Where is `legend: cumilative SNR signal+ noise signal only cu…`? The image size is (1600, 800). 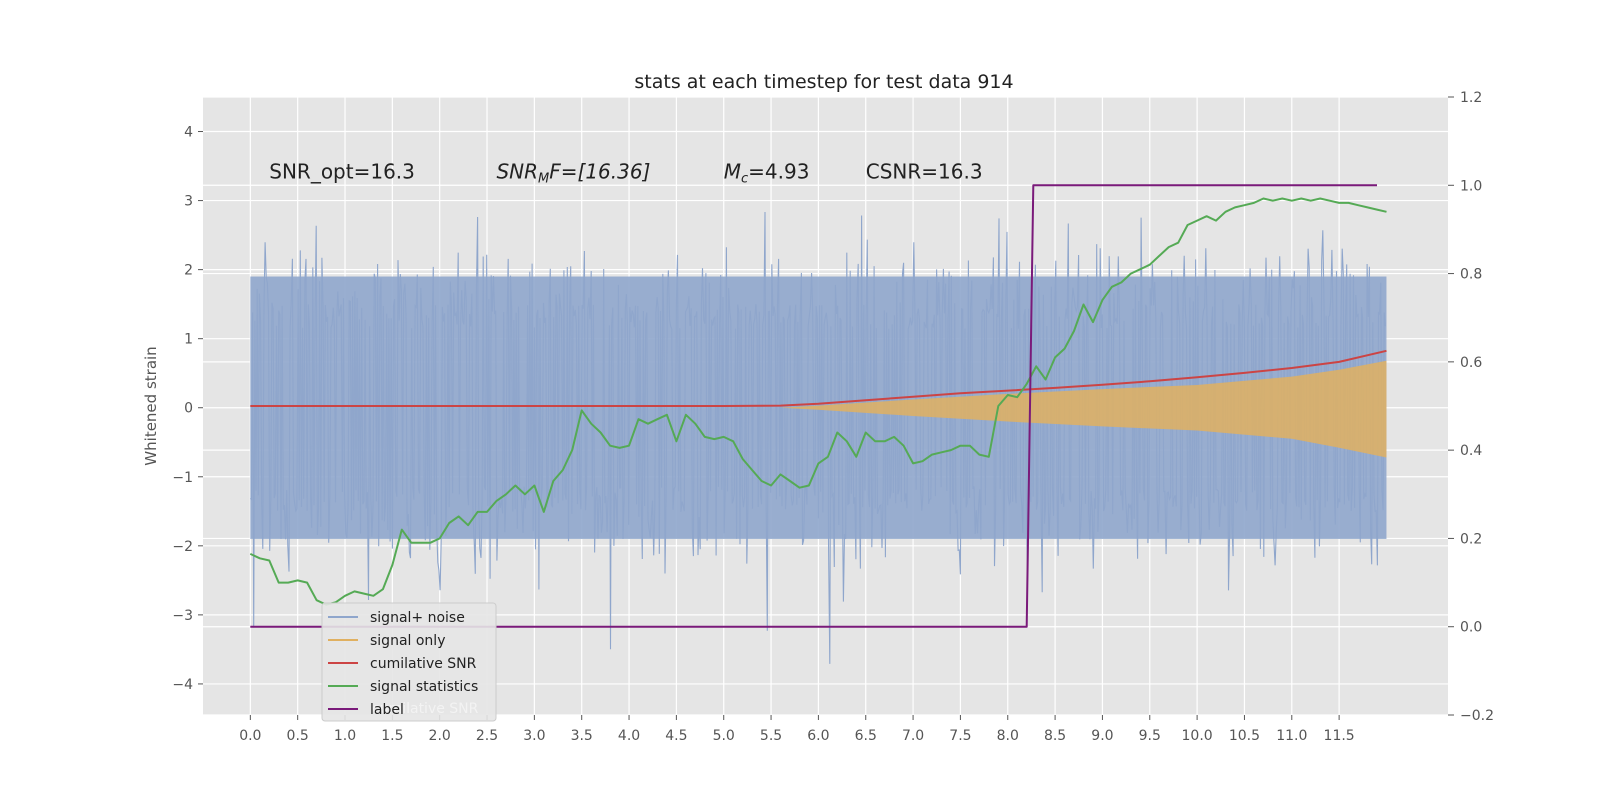
legend: cumilative SNR signal+ noise signal only cu… is located at coordinates (409, 662).